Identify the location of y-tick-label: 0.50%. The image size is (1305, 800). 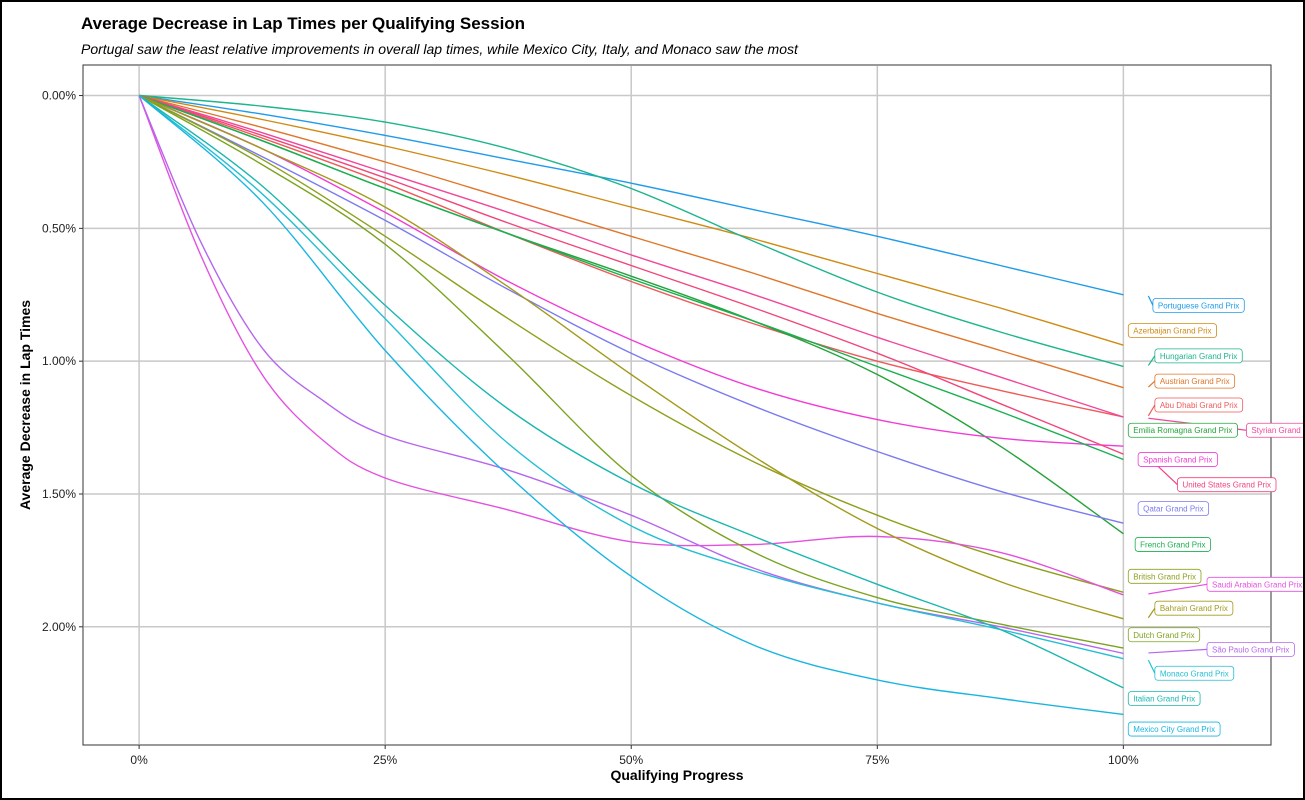
(59, 228).